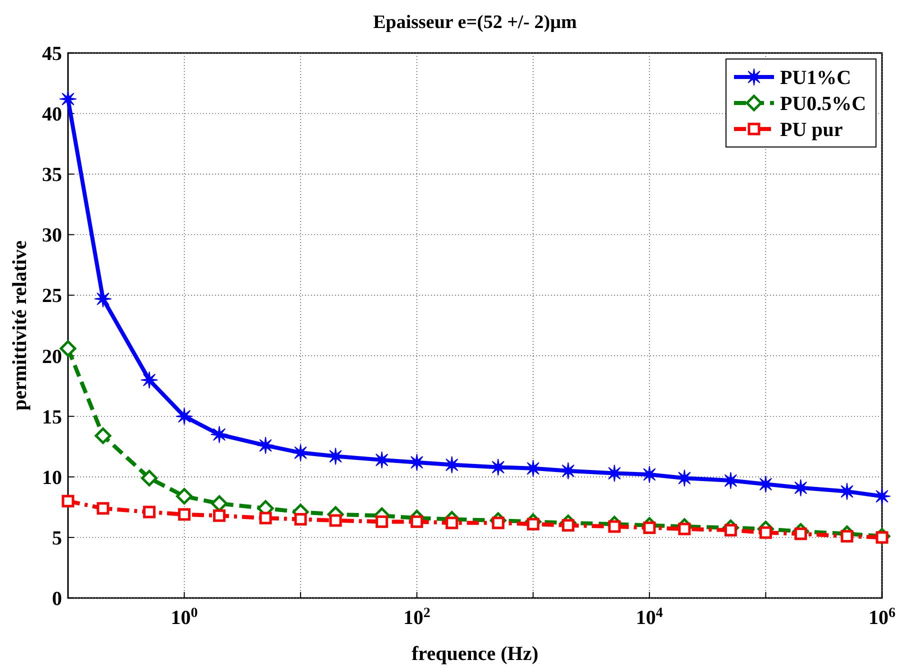 Image resolution: width=900 pixels, height=668 pixels. I want to click on x-tick-label: 10$^{6}$, so click(882, 617).